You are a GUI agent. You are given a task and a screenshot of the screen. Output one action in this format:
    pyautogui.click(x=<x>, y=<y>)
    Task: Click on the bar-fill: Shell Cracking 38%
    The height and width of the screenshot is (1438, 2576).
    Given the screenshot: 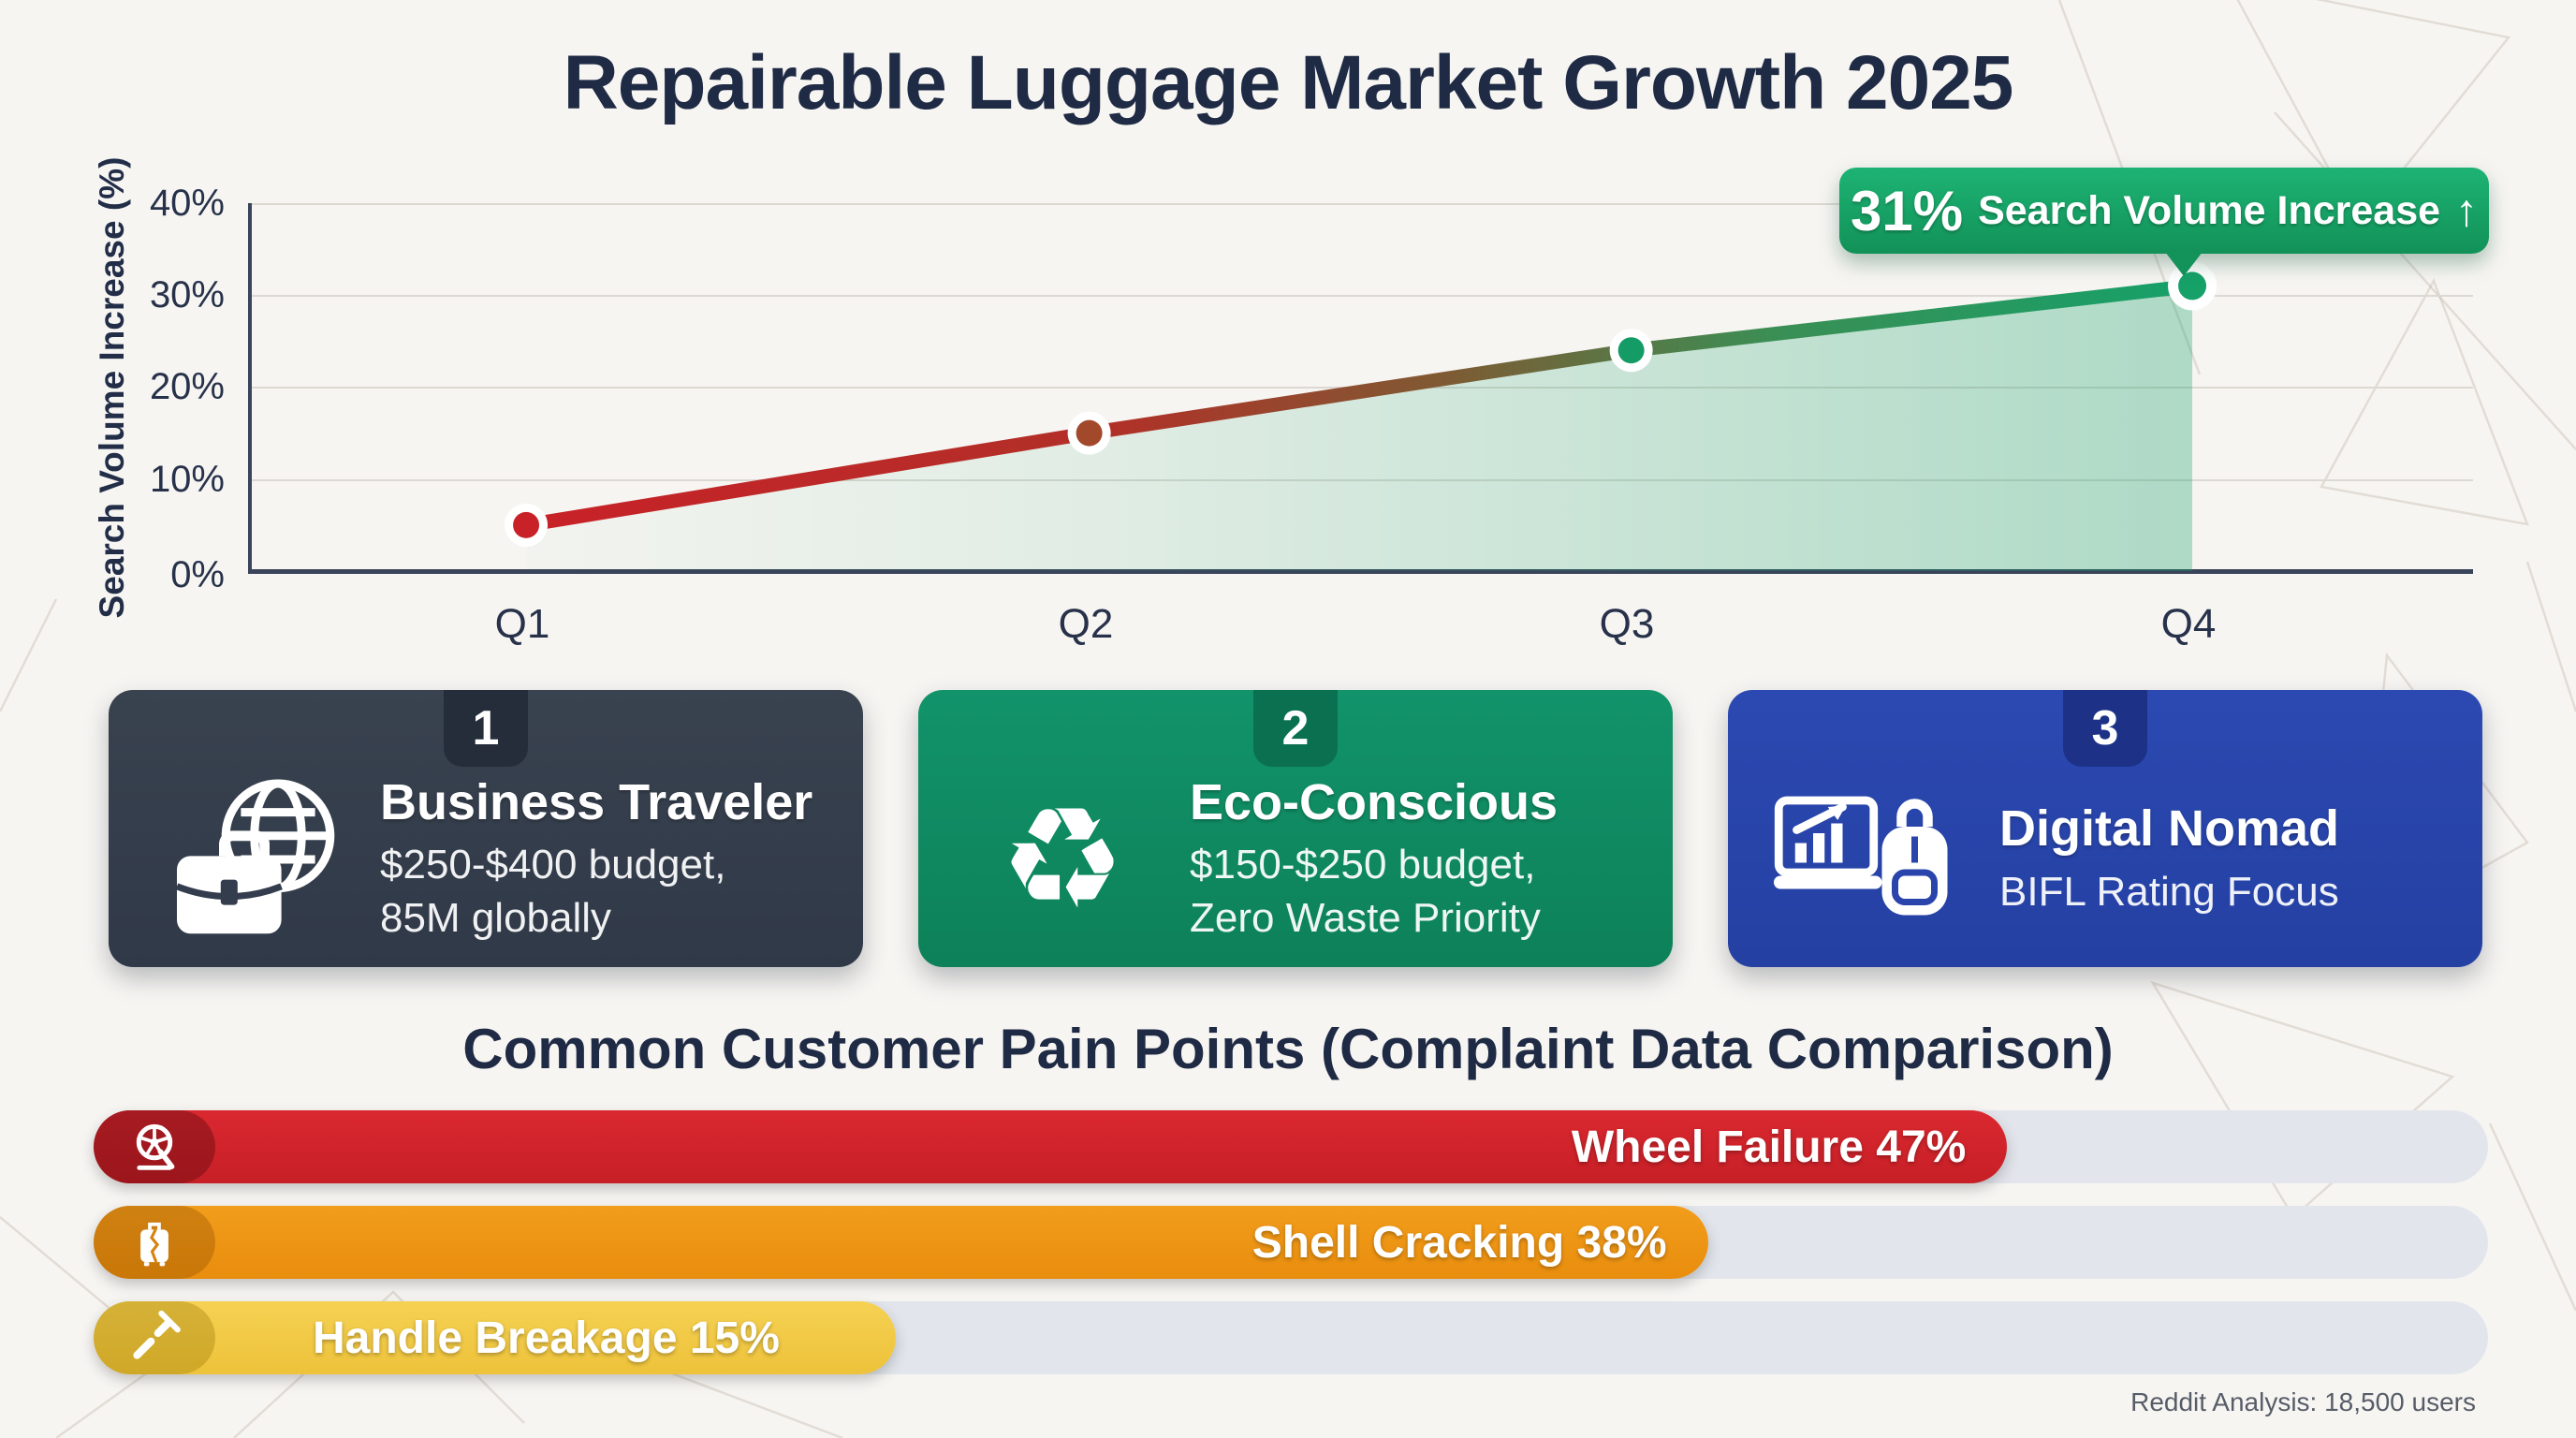 What is the action you would take?
    pyautogui.click(x=901, y=1242)
    